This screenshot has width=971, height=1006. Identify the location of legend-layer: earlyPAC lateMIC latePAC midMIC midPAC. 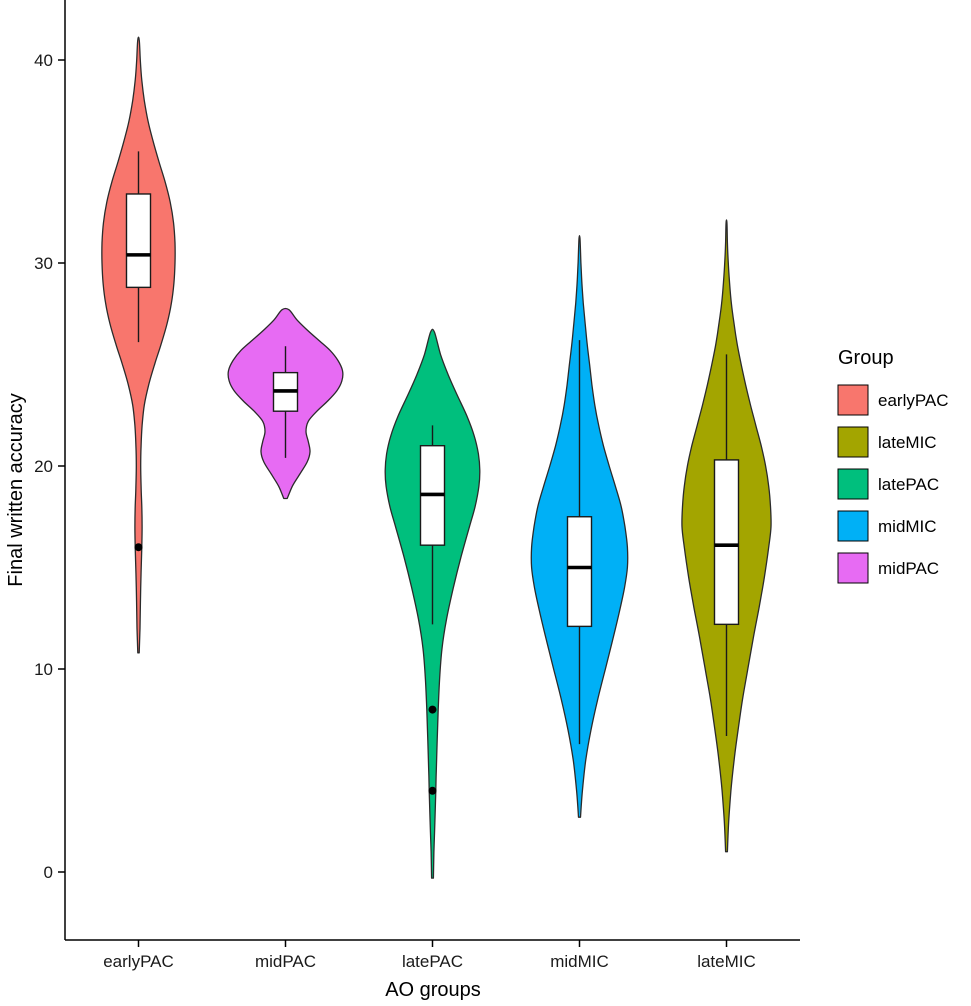
(893, 484).